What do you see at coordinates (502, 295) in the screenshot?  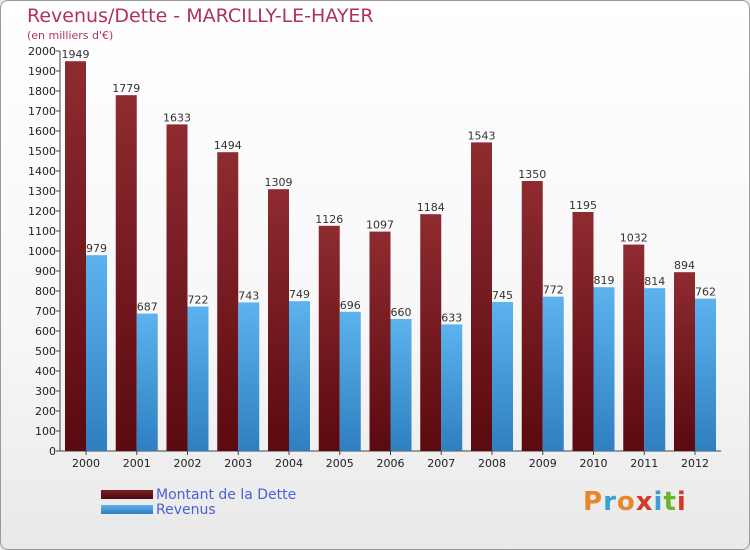 I see `data-label-revenus: 745` at bounding box center [502, 295].